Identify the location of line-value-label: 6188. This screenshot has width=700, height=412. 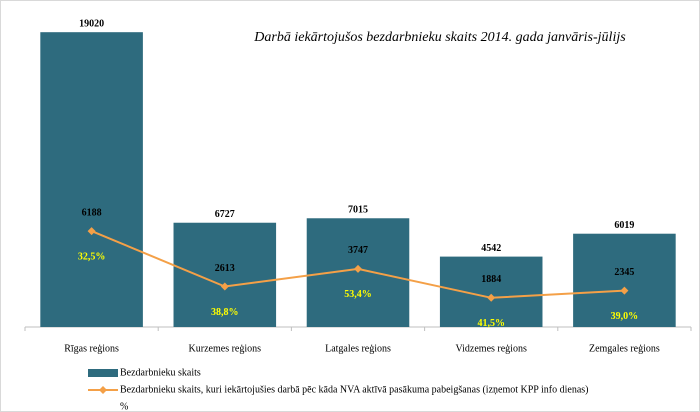
(92, 212).